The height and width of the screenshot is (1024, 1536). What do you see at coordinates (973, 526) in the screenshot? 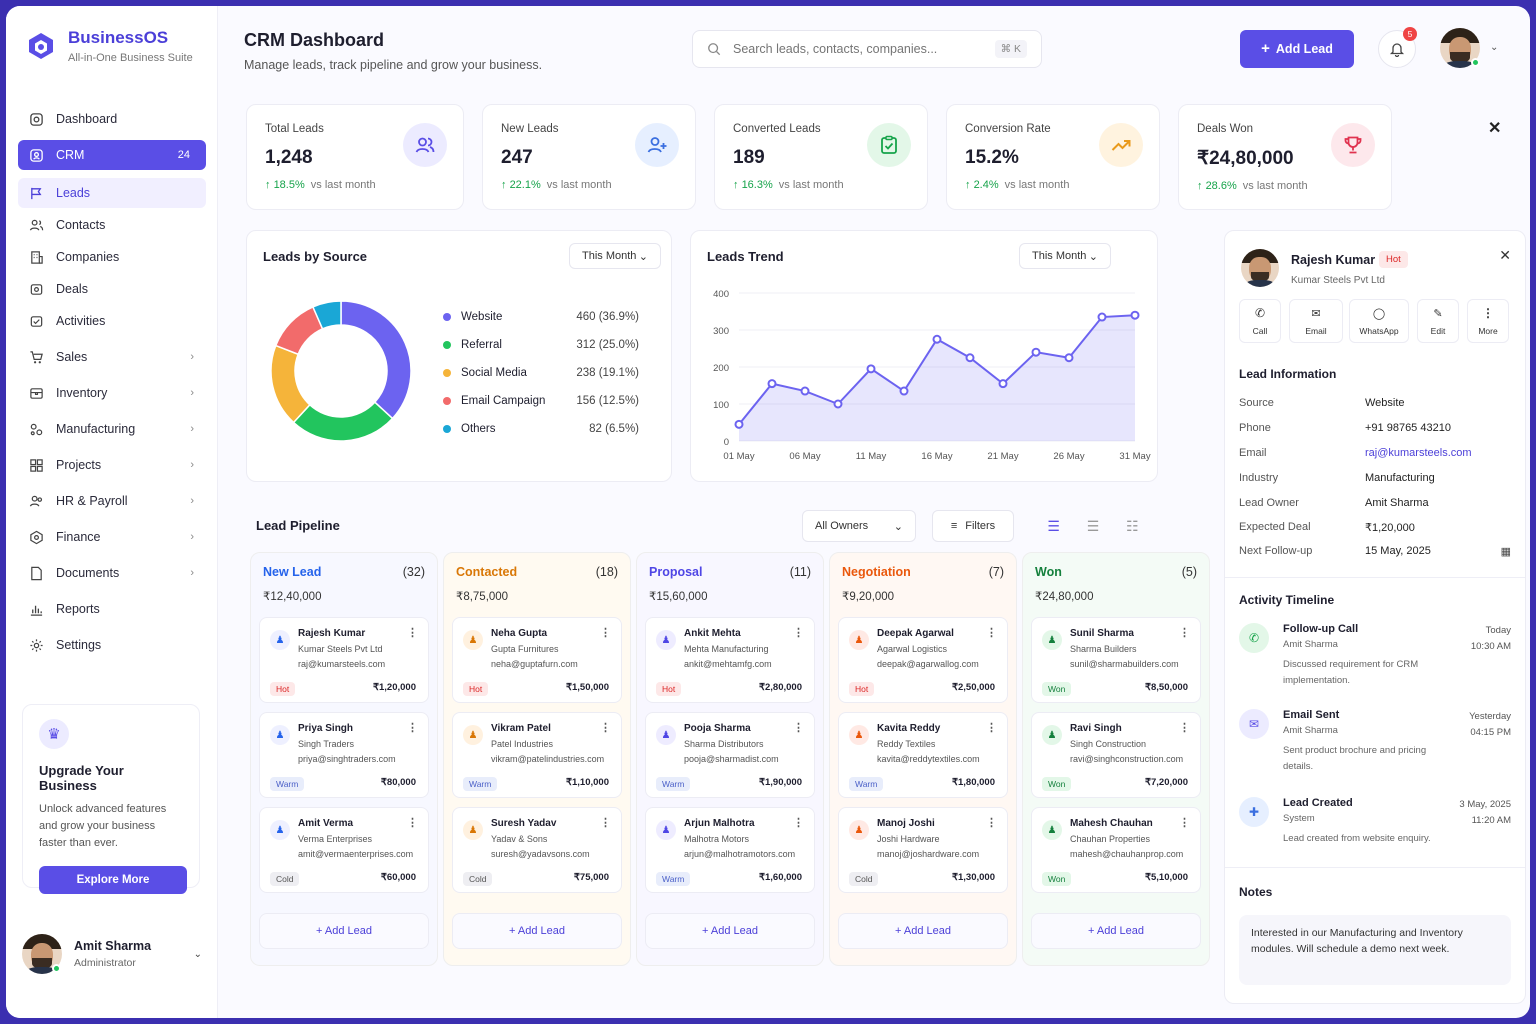
I see `filters-button: ≡ Filters` at bounding box center [973, 526].